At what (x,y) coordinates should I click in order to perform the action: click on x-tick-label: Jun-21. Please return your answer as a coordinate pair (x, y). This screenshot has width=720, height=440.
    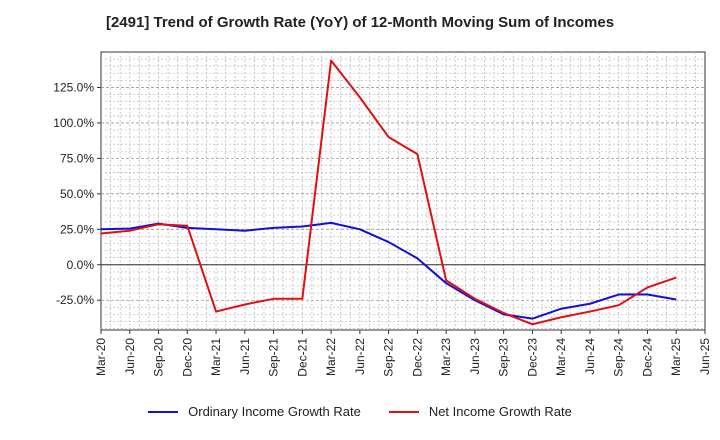
    Looking at the image, I should click on (245, 356).